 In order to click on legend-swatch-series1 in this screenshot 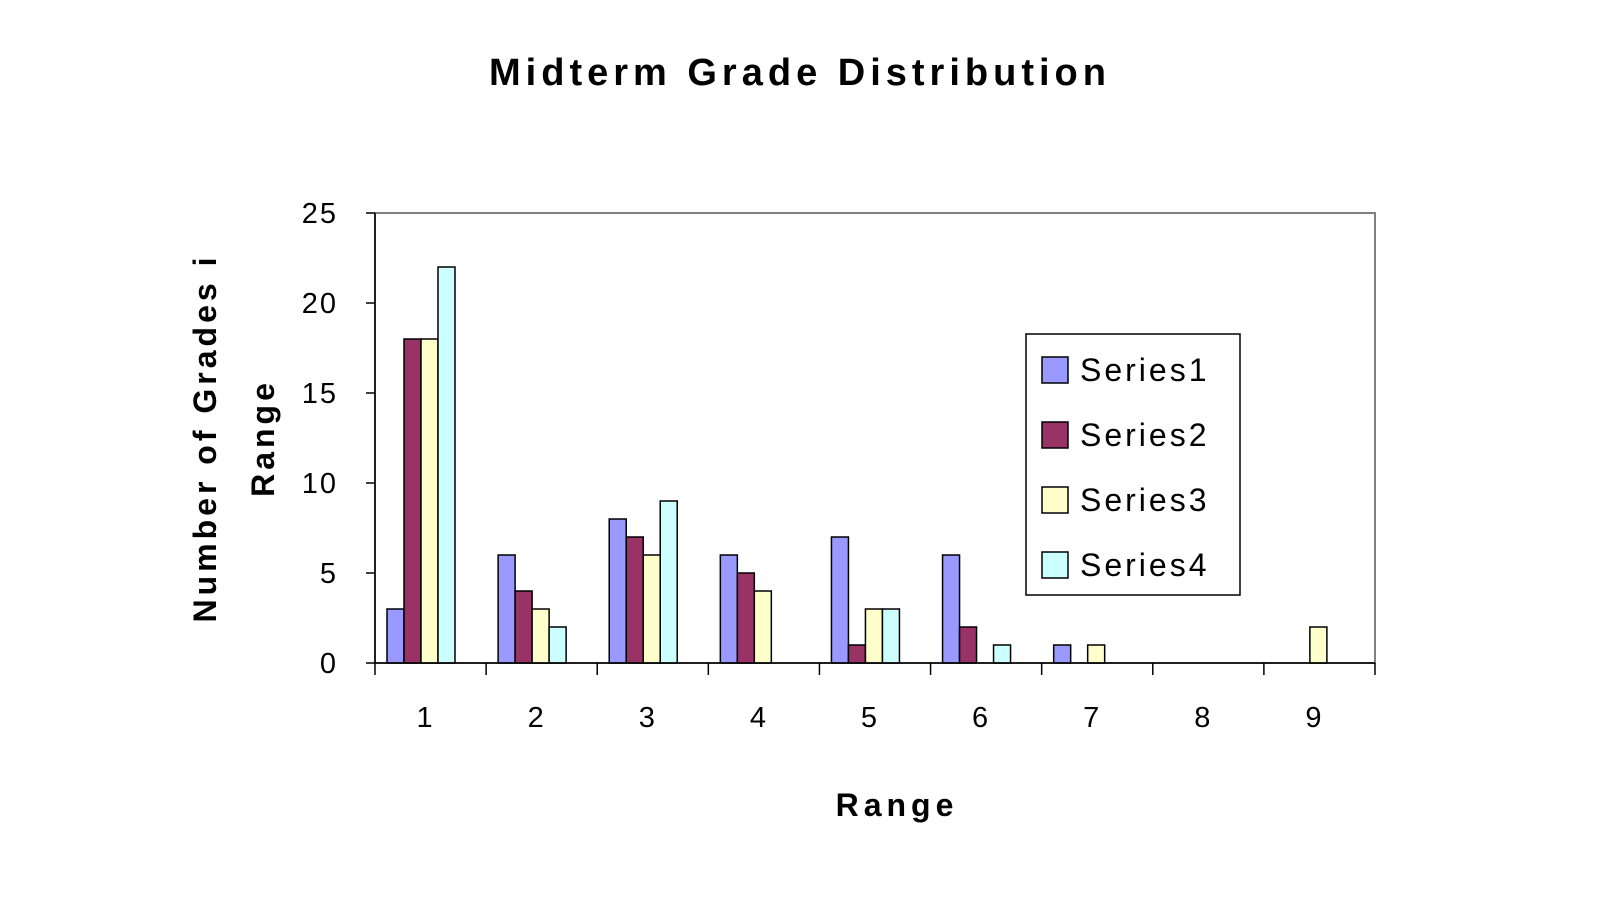, I will do `click(1055, 370)`.